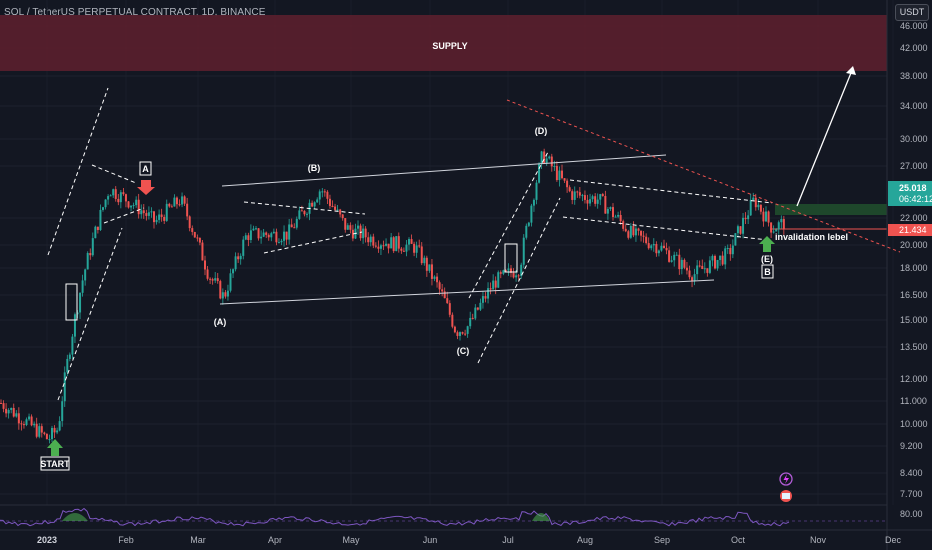  What do you see at coordinates (78, 171) in the screenshot?
I see `impulse-upper-dash` at bounding box center [78, 171].